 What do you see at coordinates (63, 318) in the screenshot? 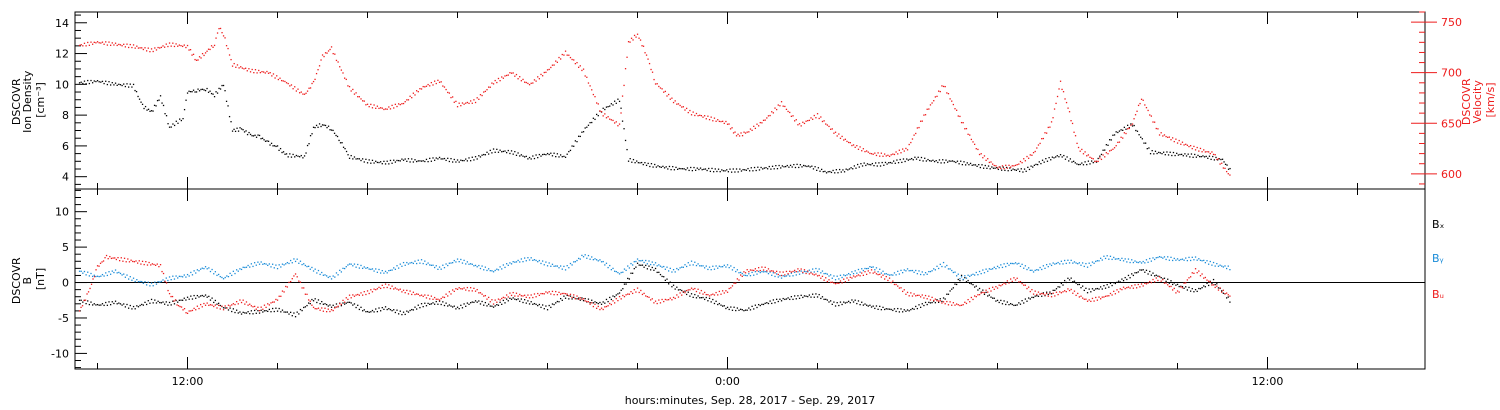
I see `field-tick-label: -5` at bounding box center [63, 318].